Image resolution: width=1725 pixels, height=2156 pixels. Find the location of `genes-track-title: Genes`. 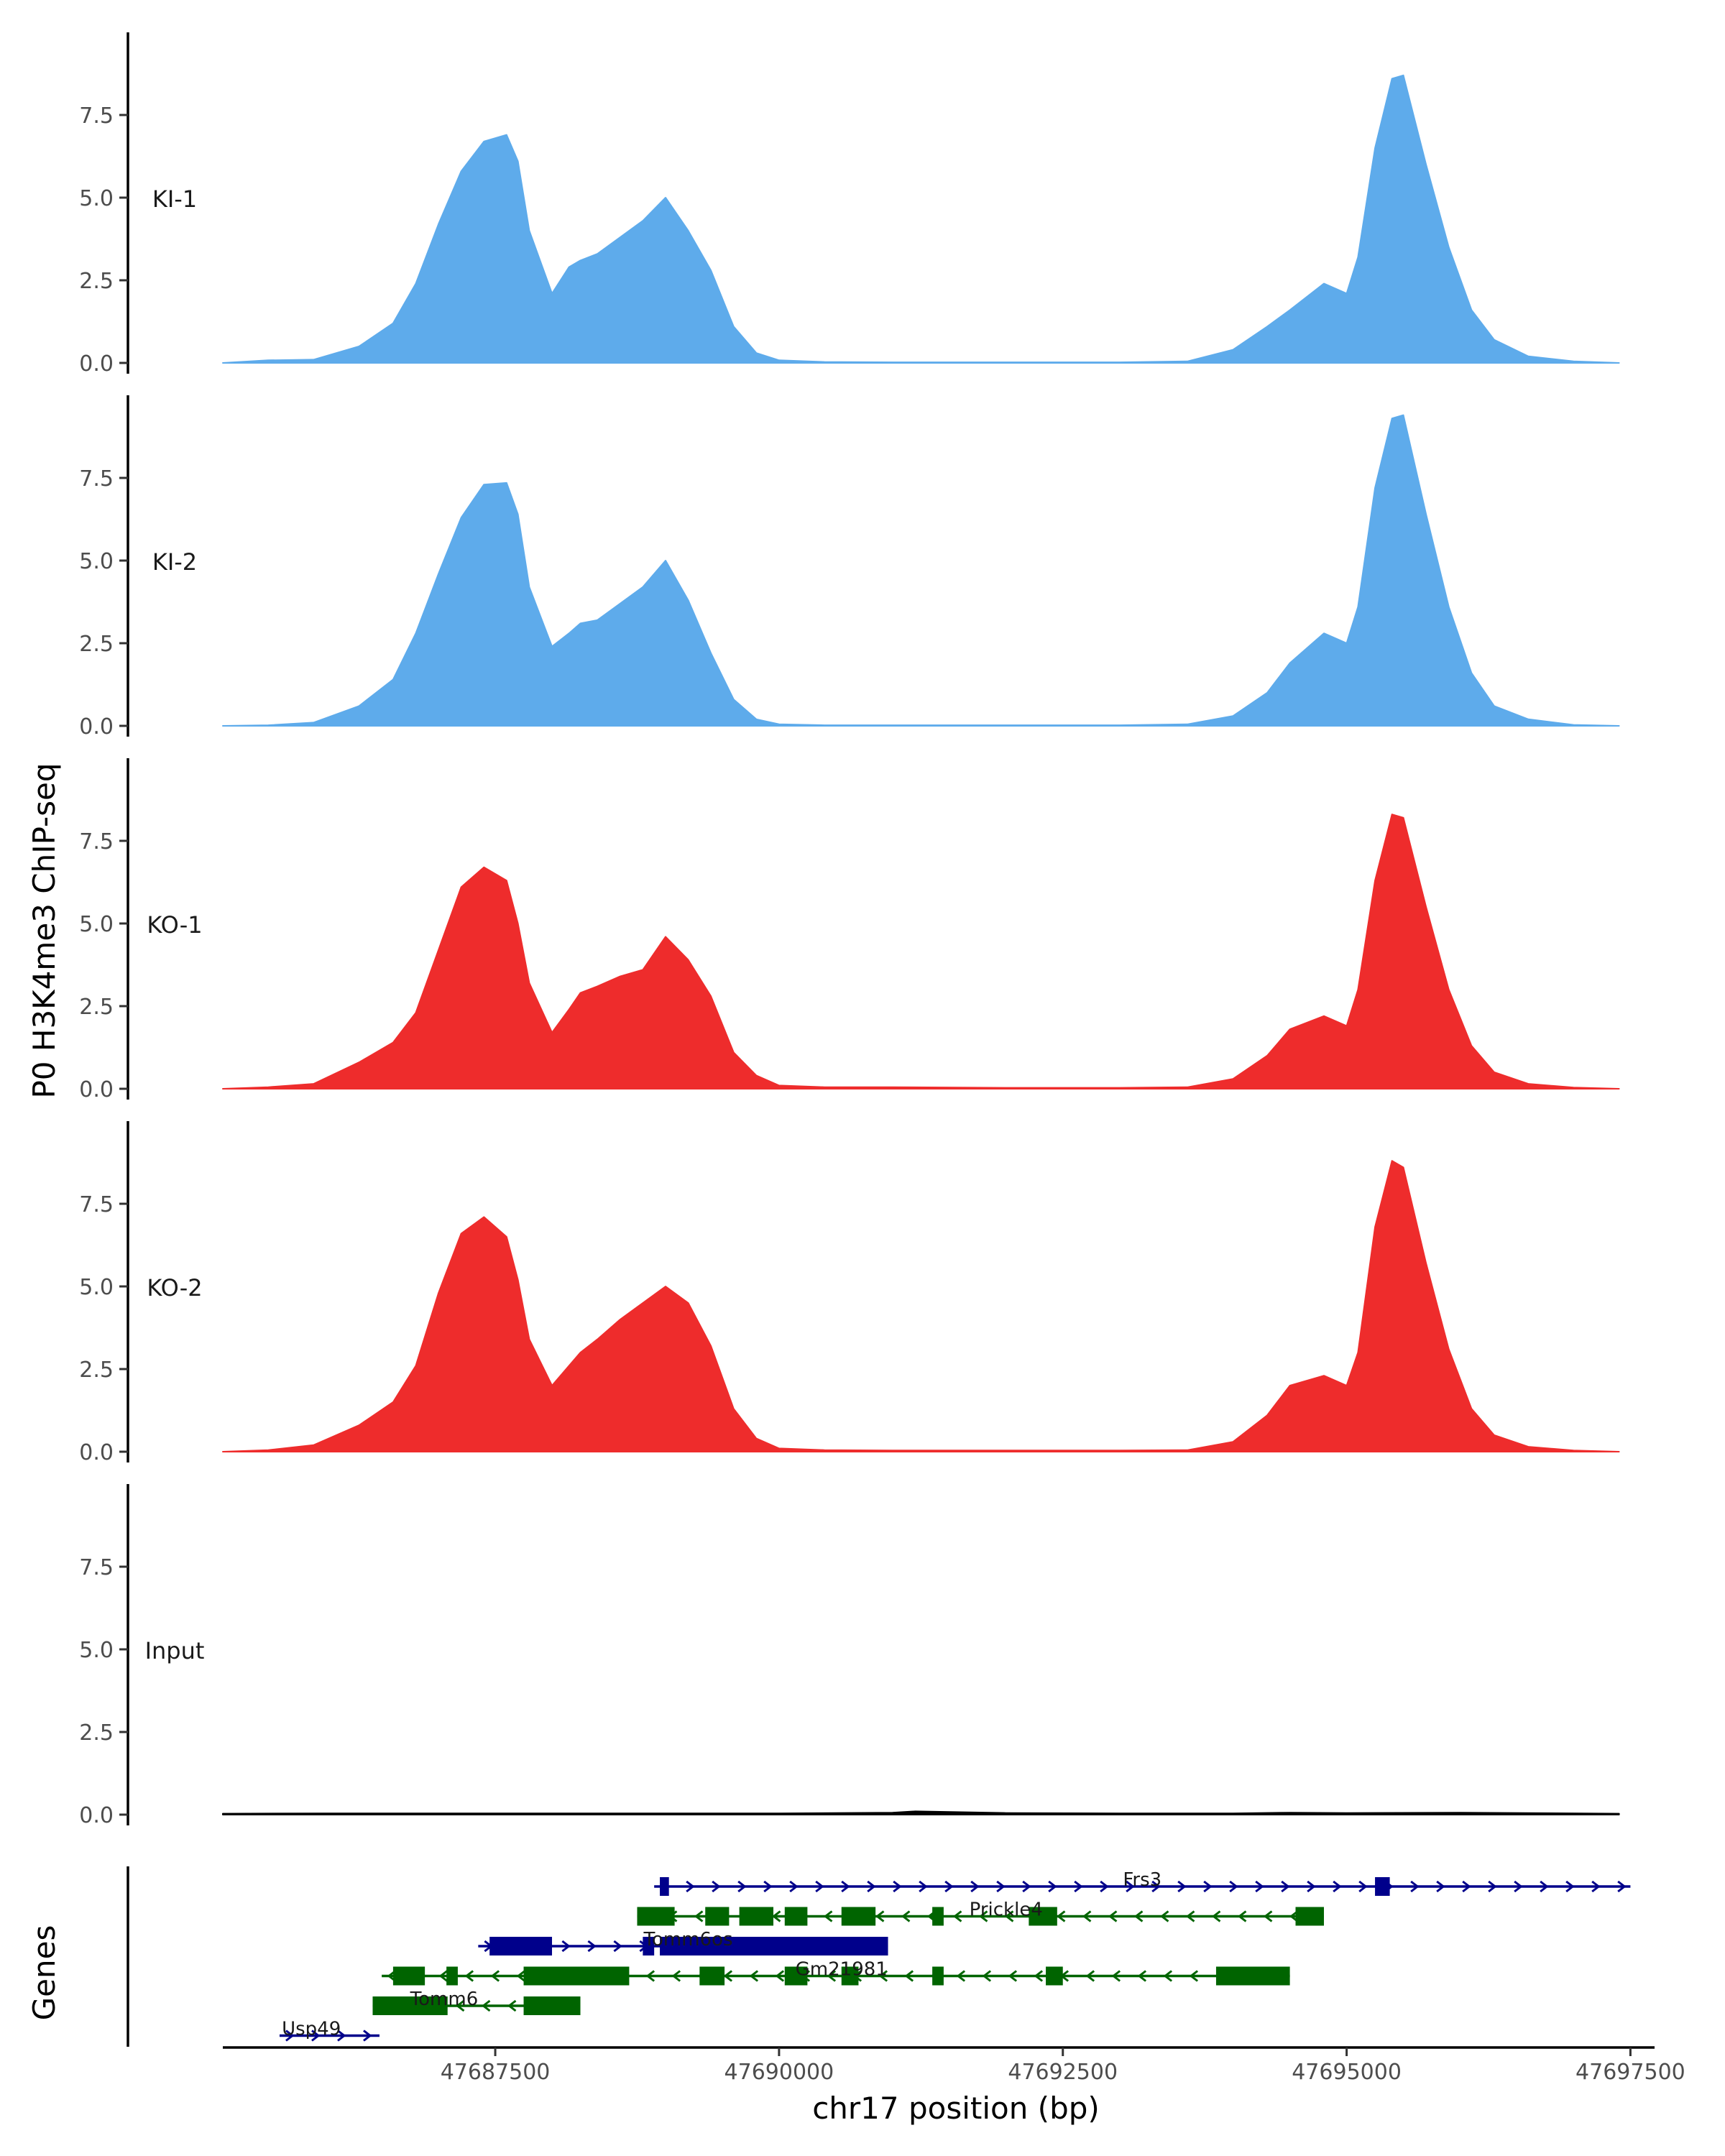

genes-track-title: Genes is located at coordinates (44, 1973).